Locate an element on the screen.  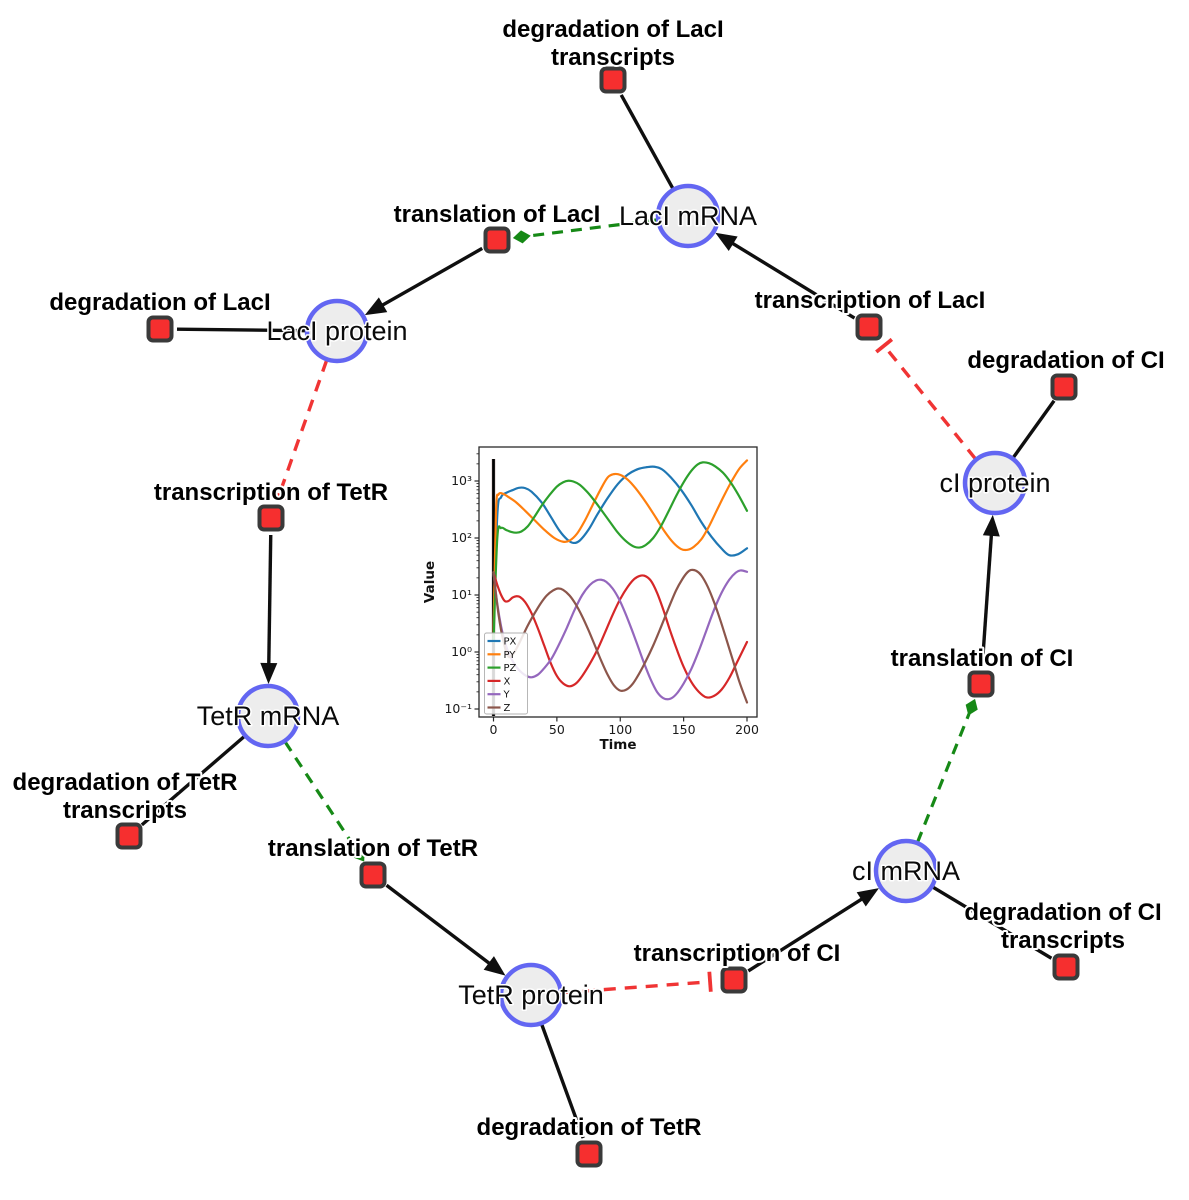
edge-laci-protein-transcription-tetr is located at coordinates (298, 430).